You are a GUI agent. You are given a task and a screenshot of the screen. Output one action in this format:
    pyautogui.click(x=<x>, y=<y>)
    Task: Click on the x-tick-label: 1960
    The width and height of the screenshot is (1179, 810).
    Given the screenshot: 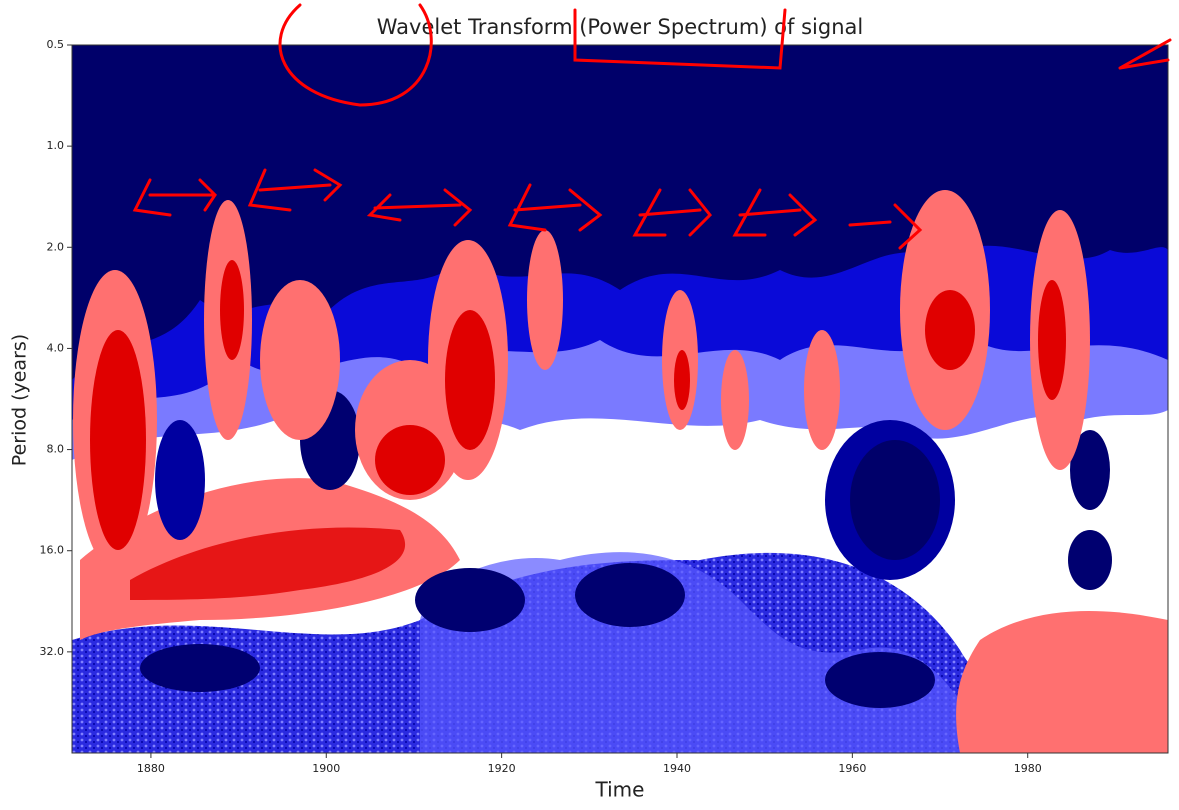 What is the action you would take?
    pyautogui.click(x=852, y=768)
    